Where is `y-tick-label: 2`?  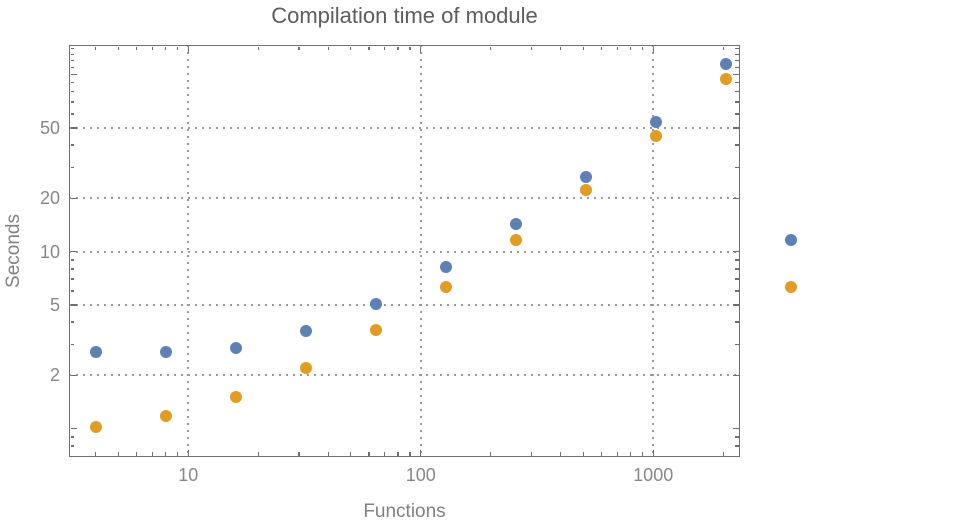
y-tick-label: 2 is located at coordinates (54, 375).